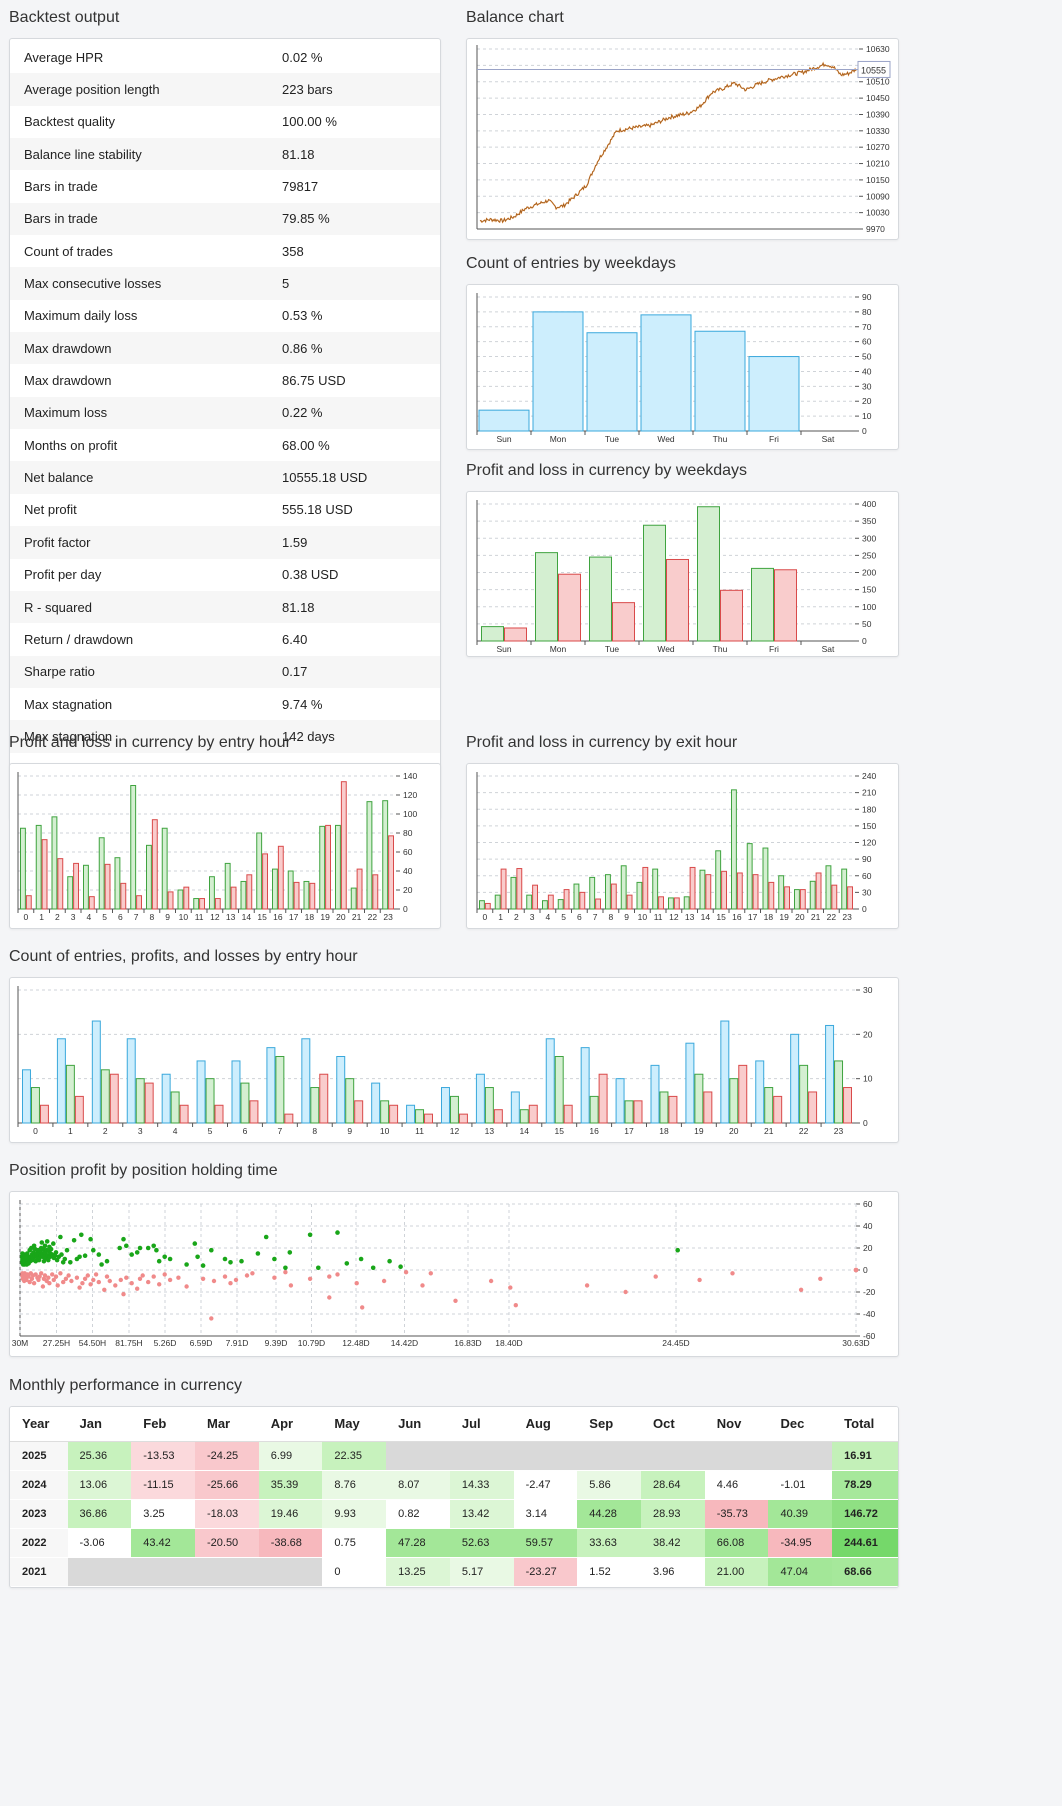 This screenshot has width=1062, height=1806. Describe the element at coordinates (736, 1572) in the screenshot. I see `perf-month-cell: 21.00` at that location.